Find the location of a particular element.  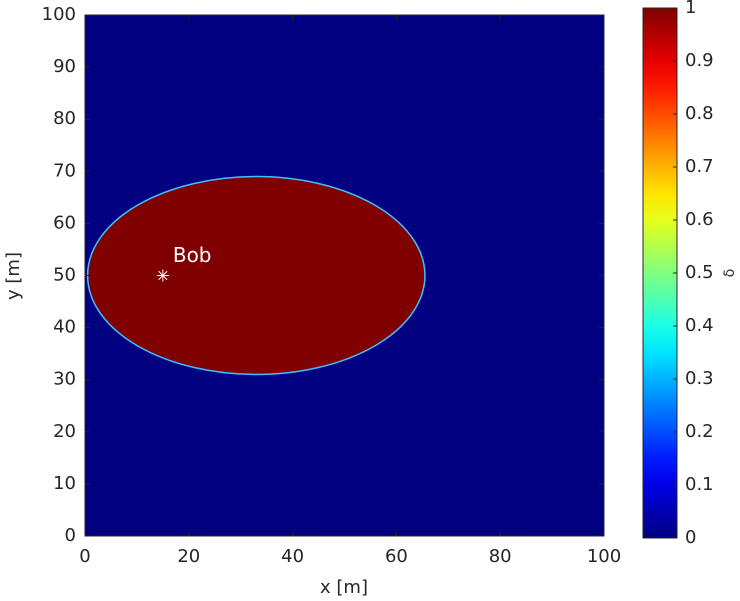

y-tick-label: 0 is located at coordinates (70, 535).